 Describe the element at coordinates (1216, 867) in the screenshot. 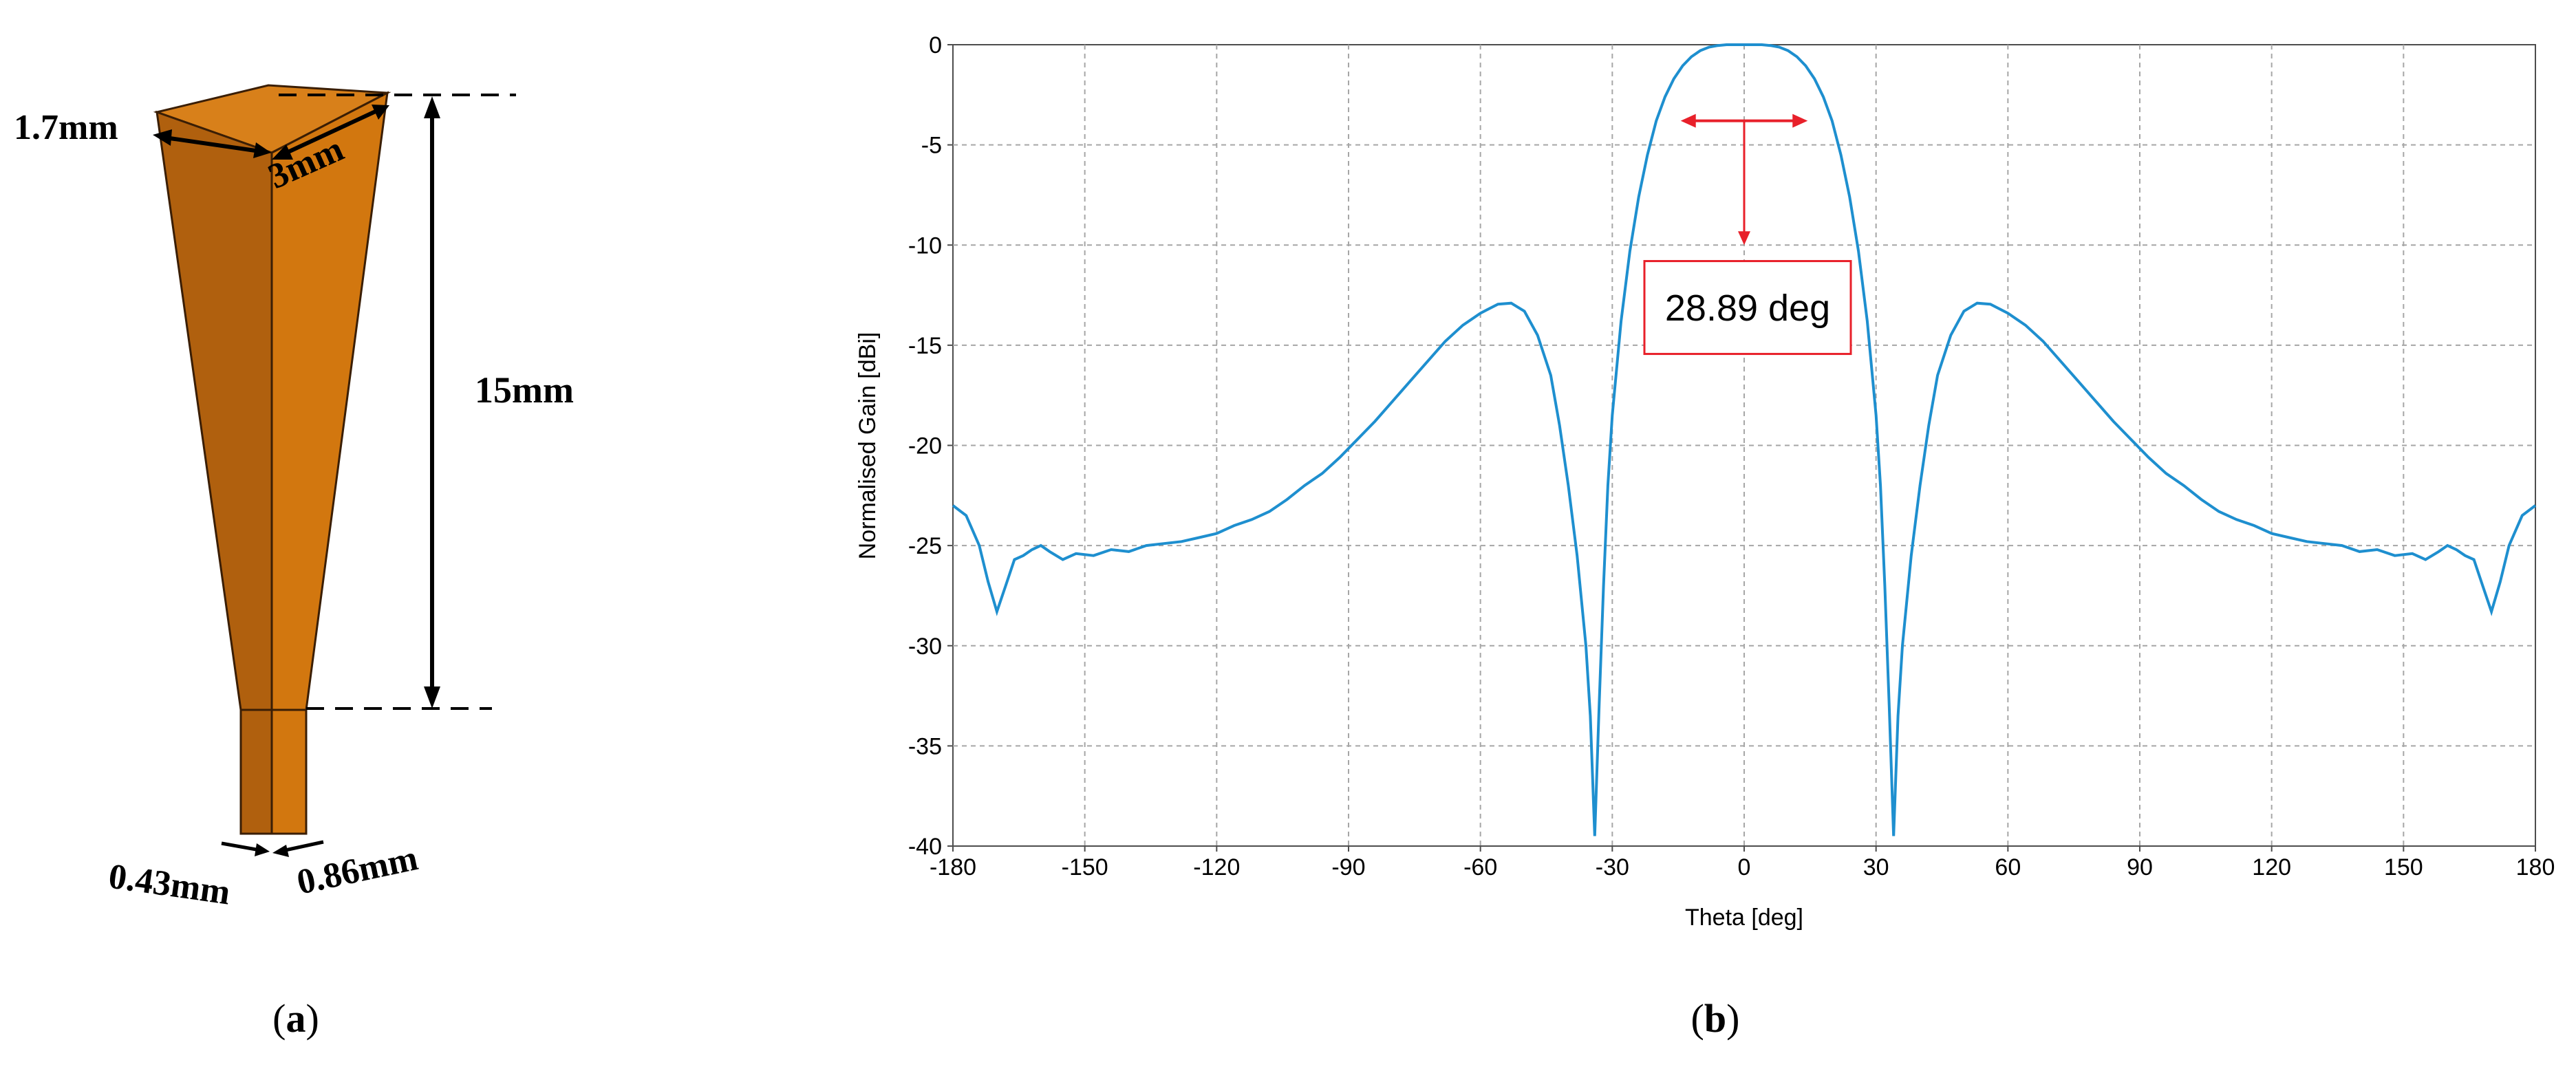

I see `x-tick-label: -120` at that location.